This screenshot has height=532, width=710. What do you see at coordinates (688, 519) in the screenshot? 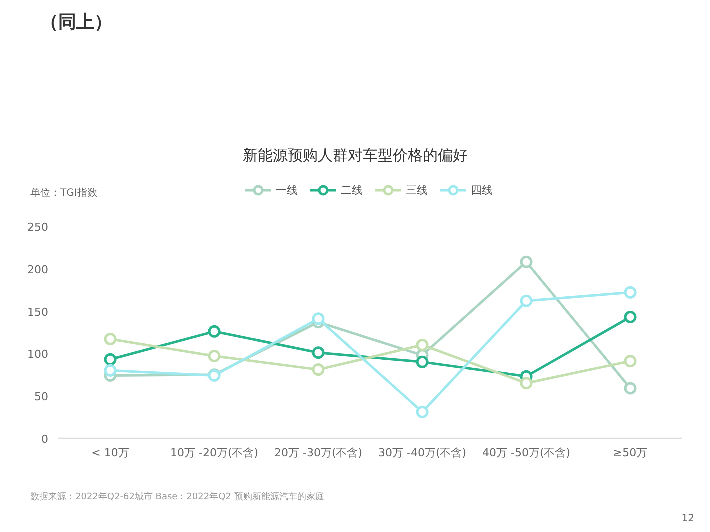
I see `text: 12` at bounding box center [688, 519].